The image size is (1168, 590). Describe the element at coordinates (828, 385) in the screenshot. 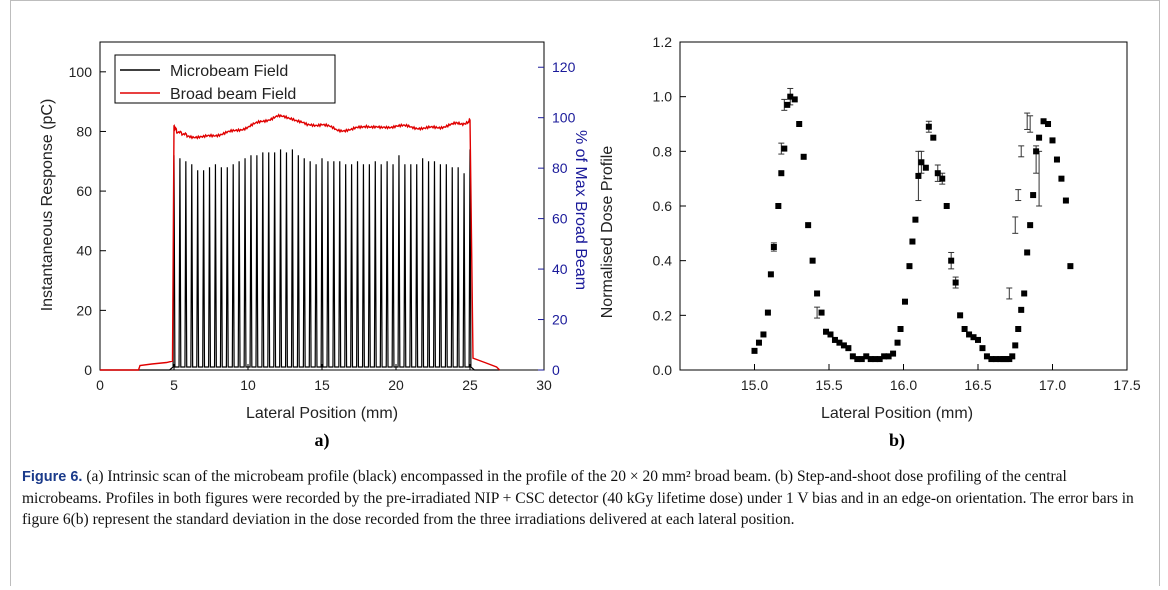

I see `x-tick-label: 15.5` at that location.